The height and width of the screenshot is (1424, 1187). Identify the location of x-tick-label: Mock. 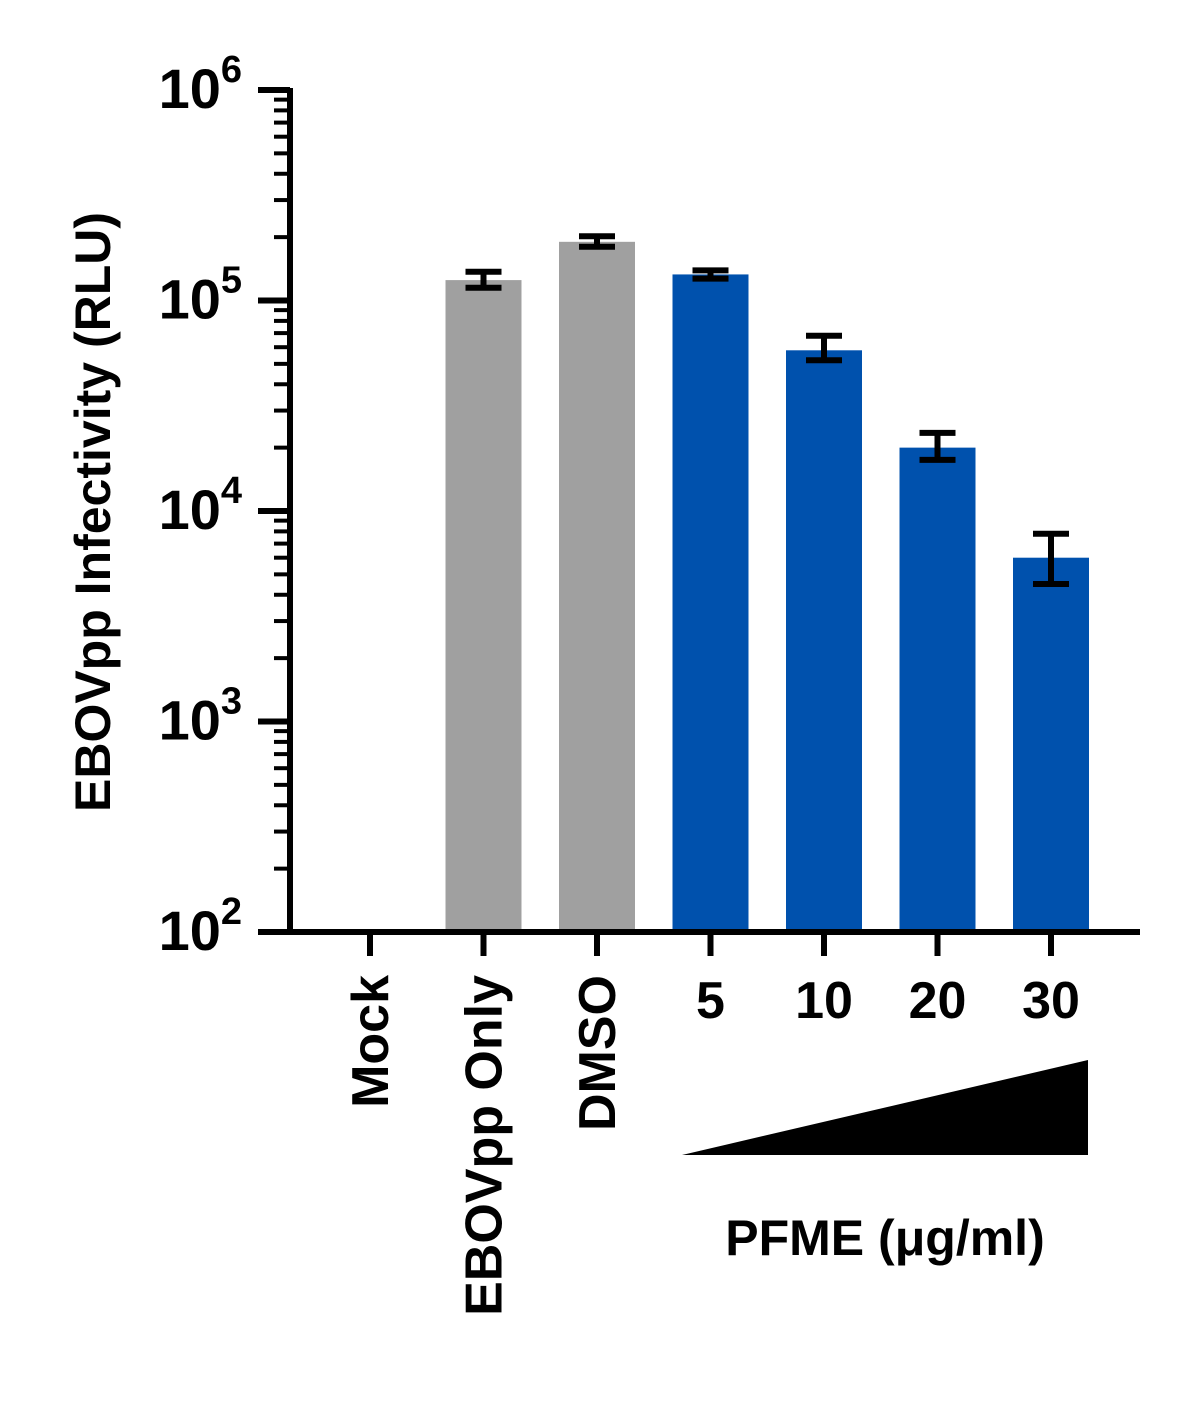
(371, 1041).